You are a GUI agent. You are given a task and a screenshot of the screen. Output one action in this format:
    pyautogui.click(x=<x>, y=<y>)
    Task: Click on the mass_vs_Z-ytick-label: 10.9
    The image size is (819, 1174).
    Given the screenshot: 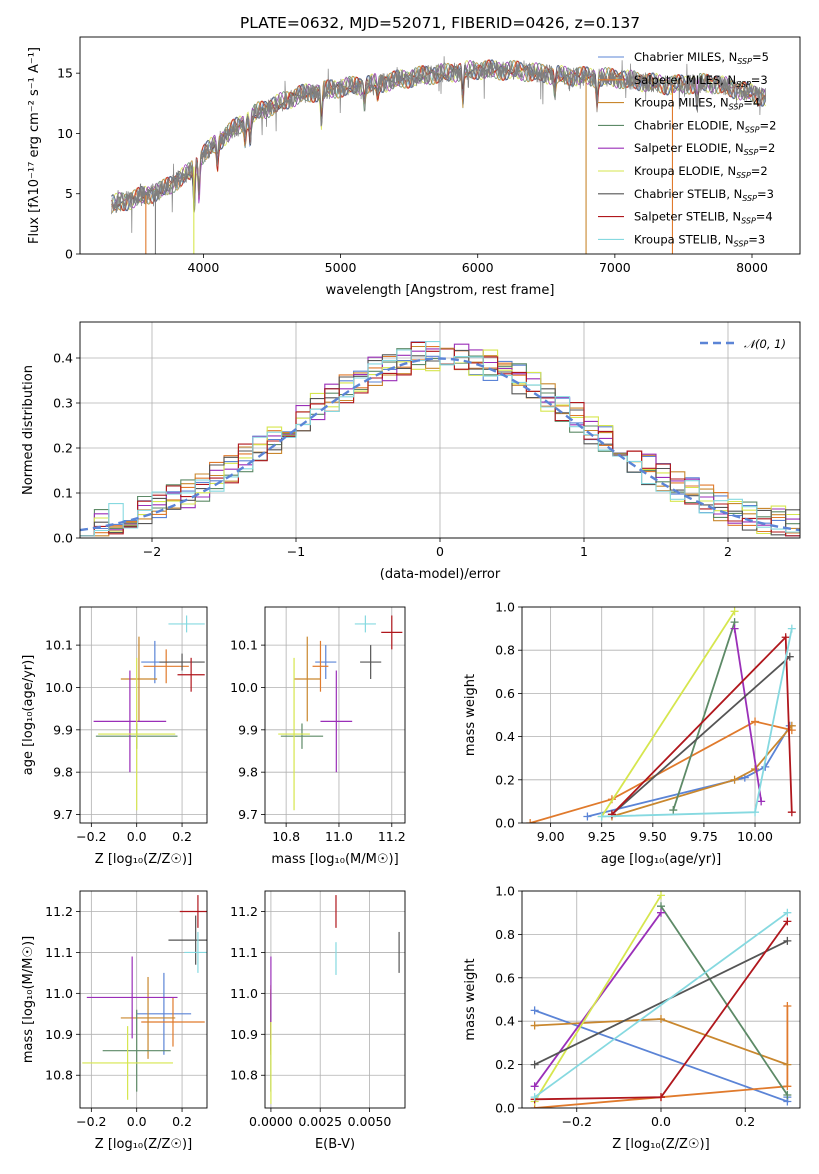 What is the action you would take?
    pyautogui.click(x=59, y=1034)
    